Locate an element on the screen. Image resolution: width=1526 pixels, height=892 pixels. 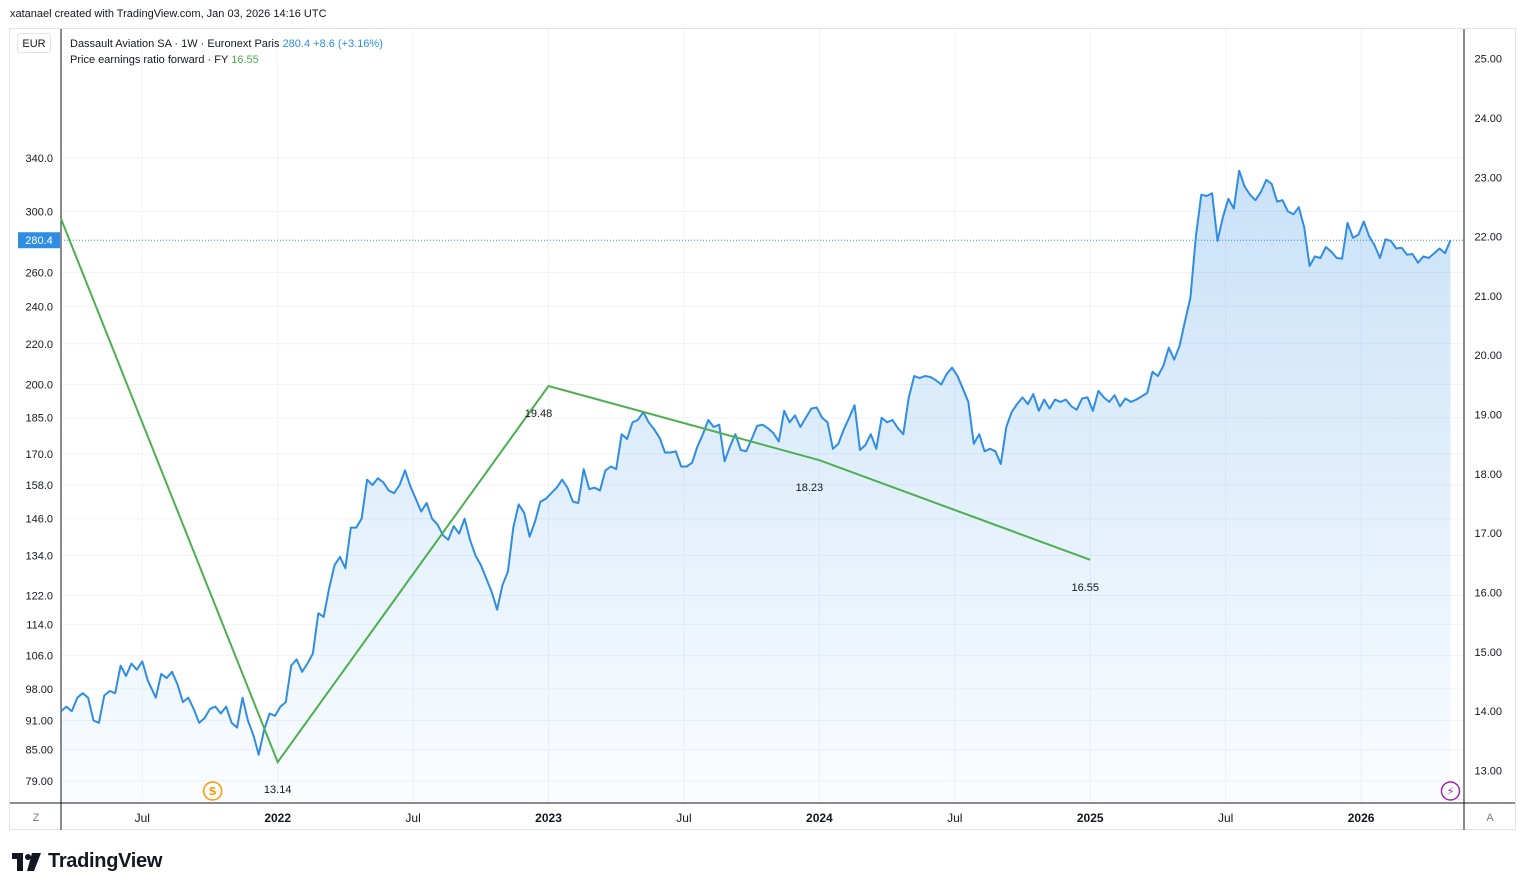
right-axis-tick-label: 18.00 is located at coordinates (1488, 475).